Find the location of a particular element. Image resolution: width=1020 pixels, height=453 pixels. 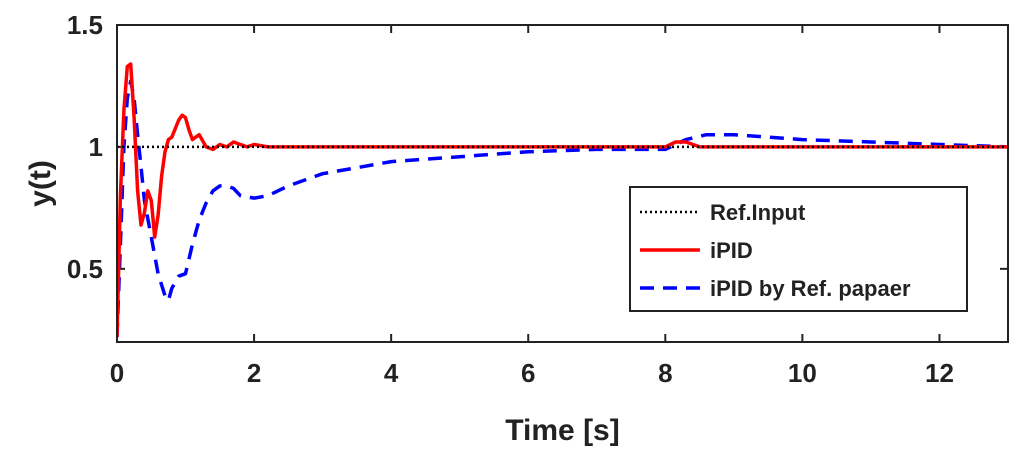

x-tick-label: 6 is located at coordinates (528, 373).